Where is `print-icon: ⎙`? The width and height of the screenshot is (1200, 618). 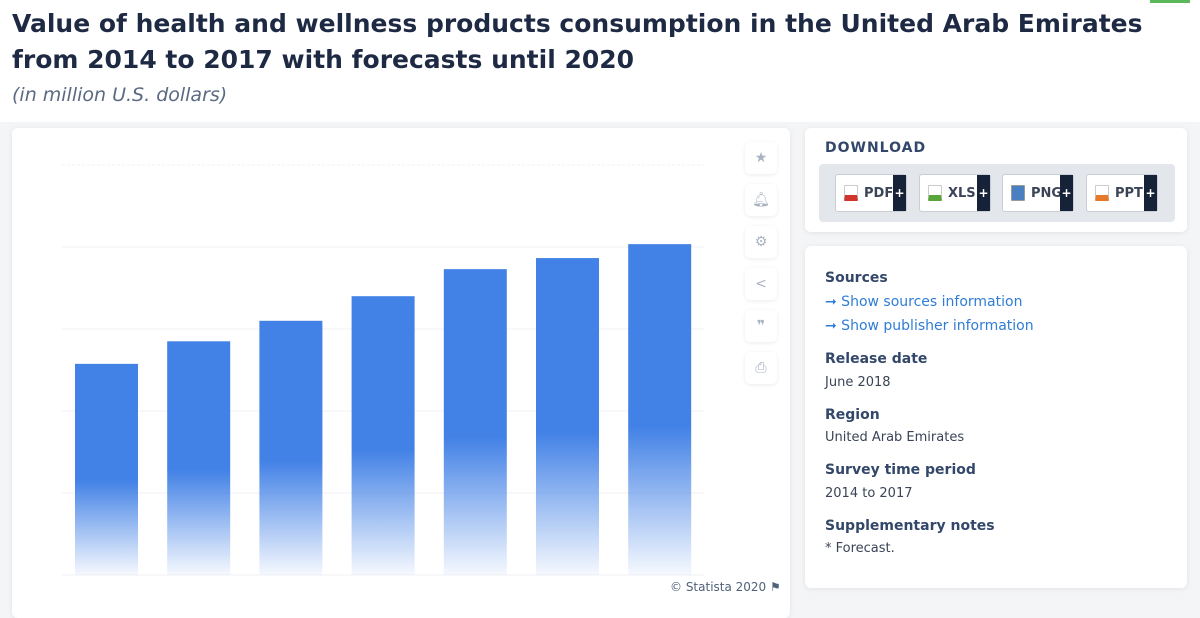
print-icon: ⎙ is located at coordinates (761, 368).